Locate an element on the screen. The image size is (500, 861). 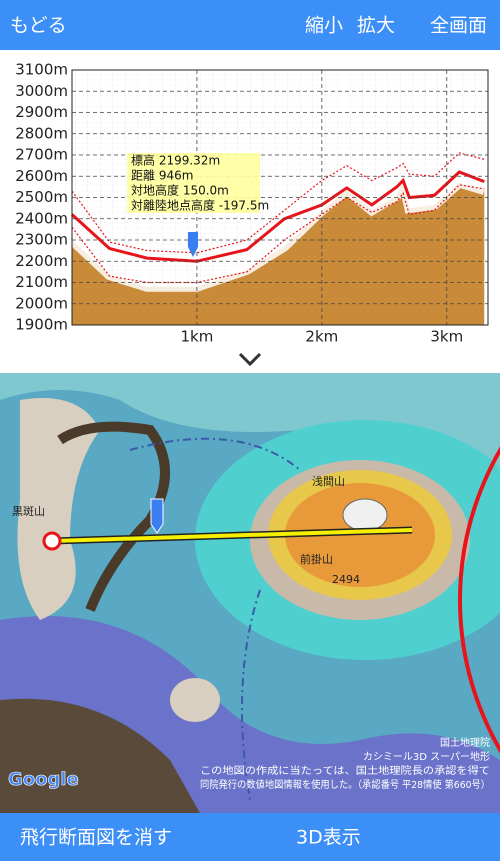
zoom-in-button: 拡大 is located at coordinates (376, 26).